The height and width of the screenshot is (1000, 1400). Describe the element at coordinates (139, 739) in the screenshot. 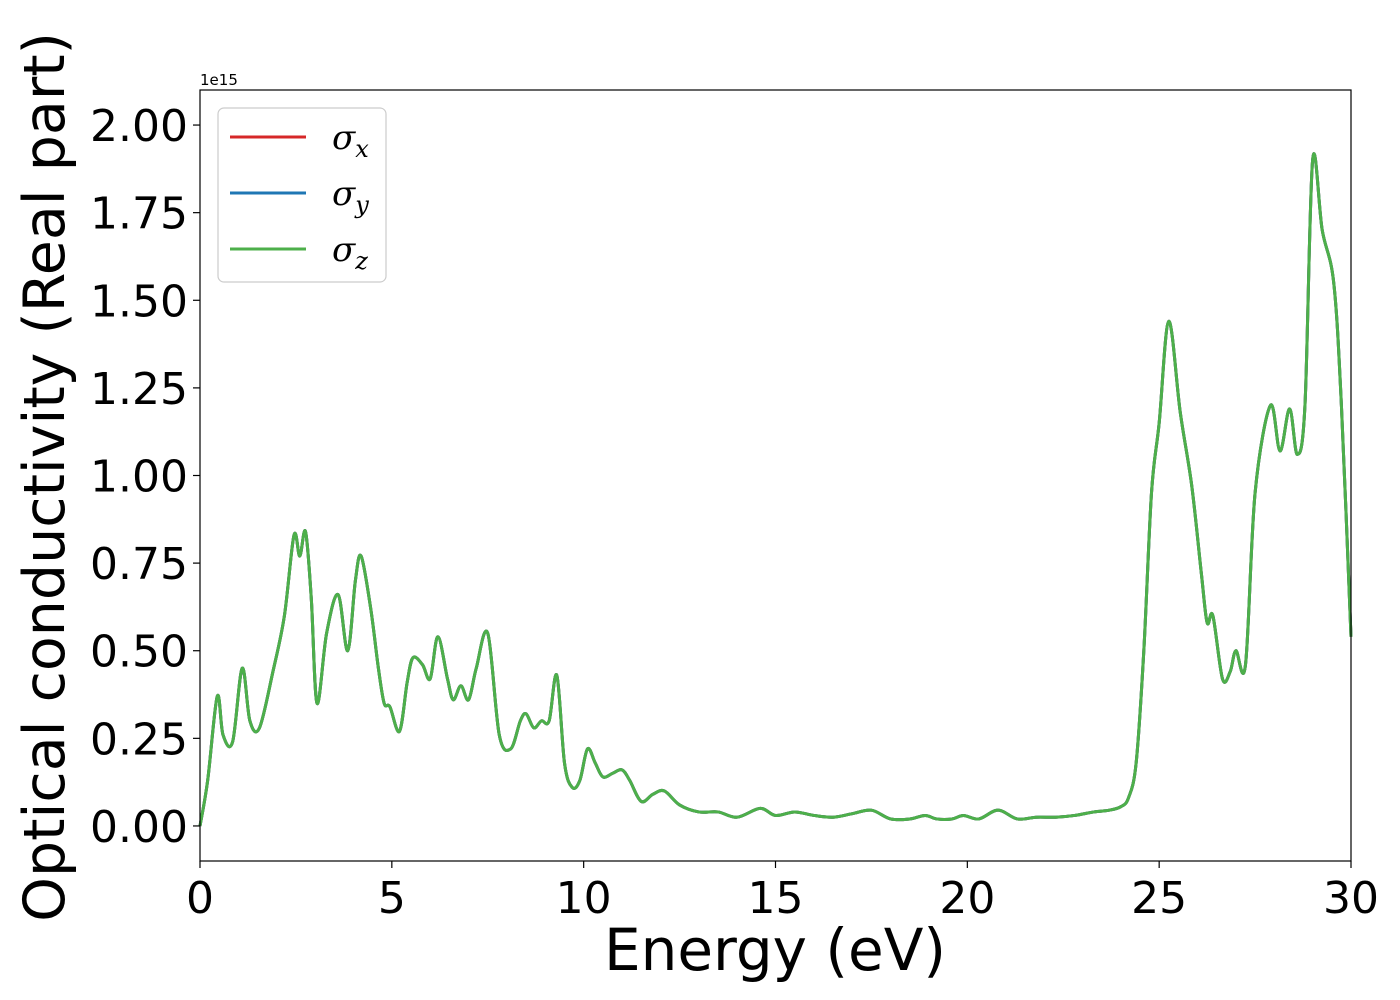

I see `y-tick-label: 0.25` at that location.